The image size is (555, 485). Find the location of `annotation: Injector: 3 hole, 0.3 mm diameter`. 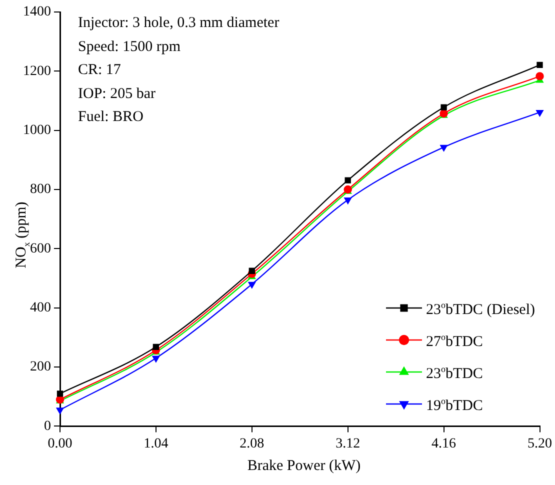

annotation: Injector: 3 hole, 0.3 mm diameter is located at coordinates (179, 23).